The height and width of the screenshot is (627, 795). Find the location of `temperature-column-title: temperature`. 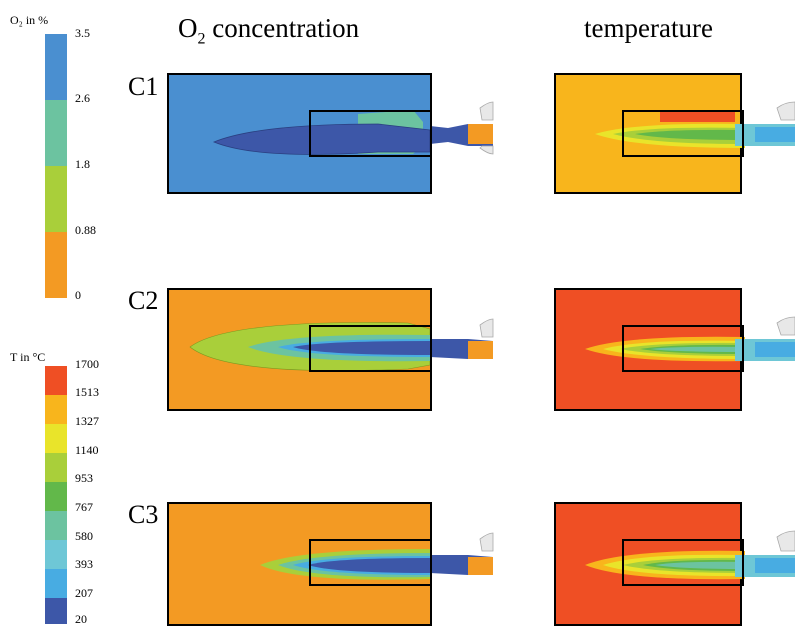

temperature-column-title: temperature is located at coordinates (648, 28).